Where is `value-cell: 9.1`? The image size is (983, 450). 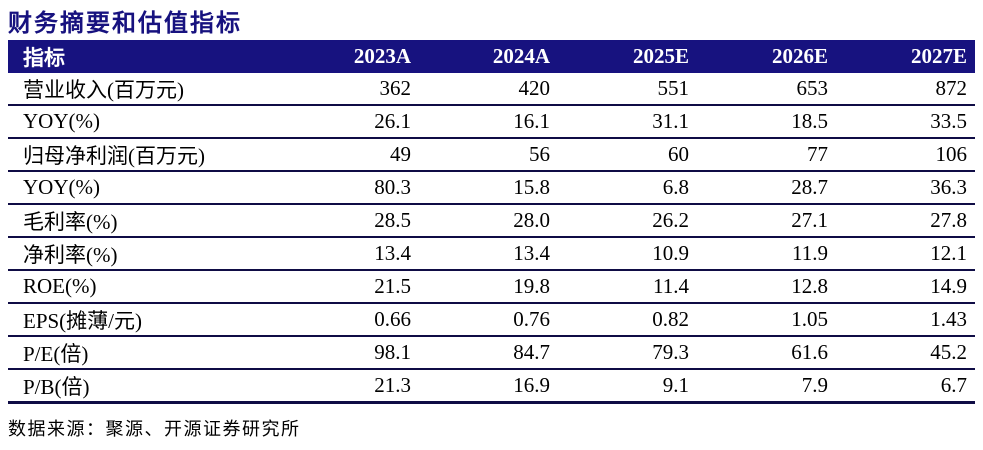 value-cell: 9.1 is located at coordinates (627, 386).